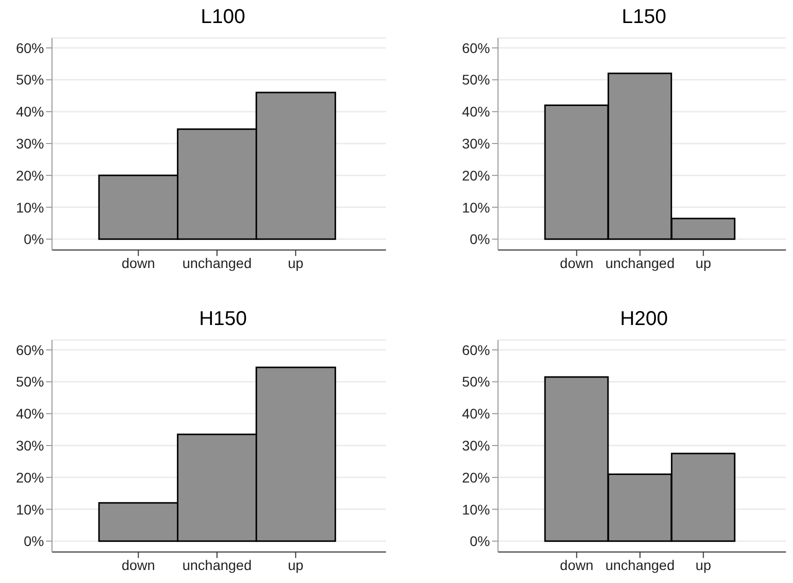 Image resolution: width=793 pixels, height=583 pixels. I want to click on chart-title: L150, so click(644, 18).